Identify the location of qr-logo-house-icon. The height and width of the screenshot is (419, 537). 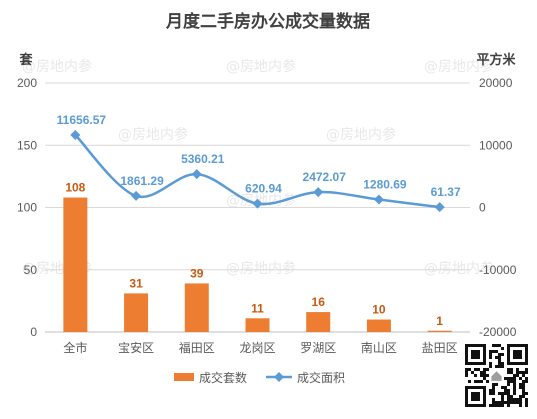
(496, 376).